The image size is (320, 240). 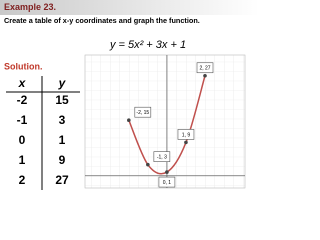 What do you see at coordinates (23, 66) in the screenshot?
I see `solution-label: Solution.` at bounding box center [23, 66].